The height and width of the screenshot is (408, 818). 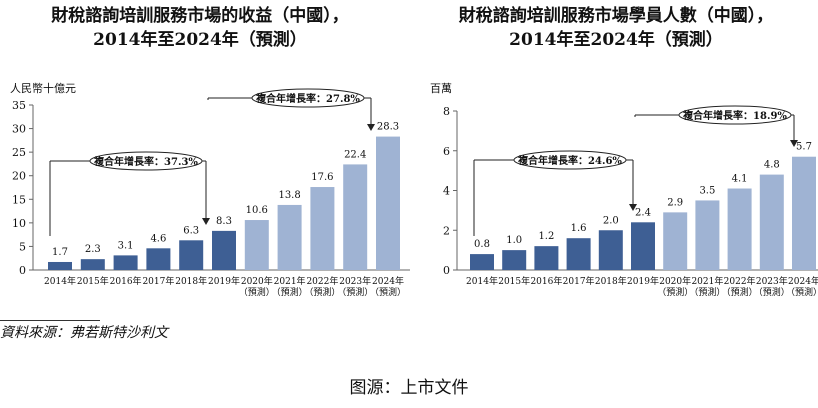 What do you see at coordinates (739, 229) in the screenshot?
I see `bar-2022` at bounding box center [739, 229].